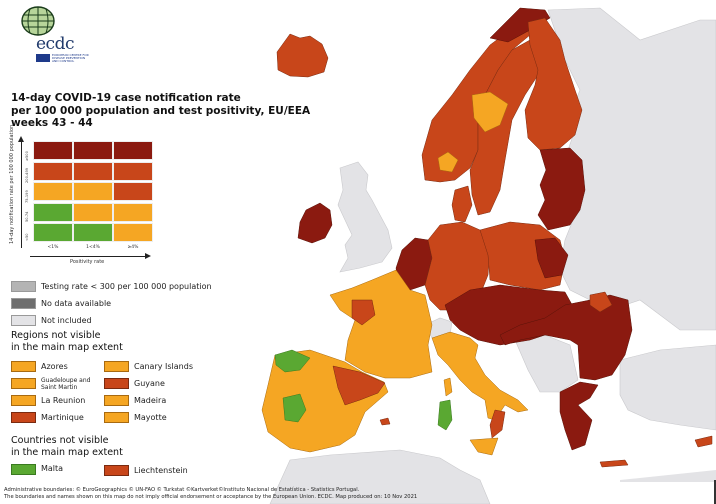 The image size is (716, 504). I want to click on row-label: 75-199, so click(27, 196).